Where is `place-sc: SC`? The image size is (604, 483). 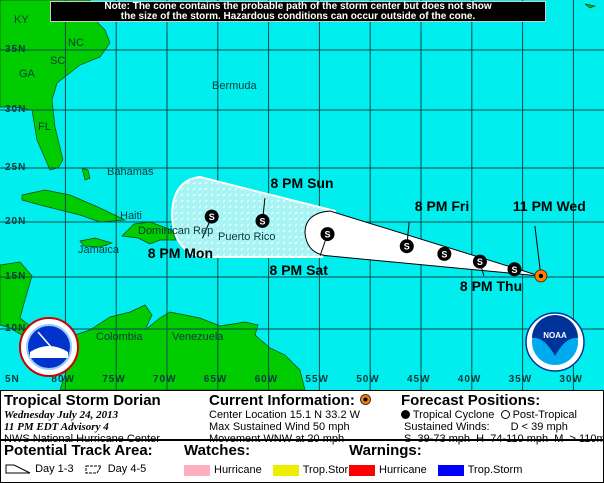
place-sc: SC is located at coordinates (58, 61).